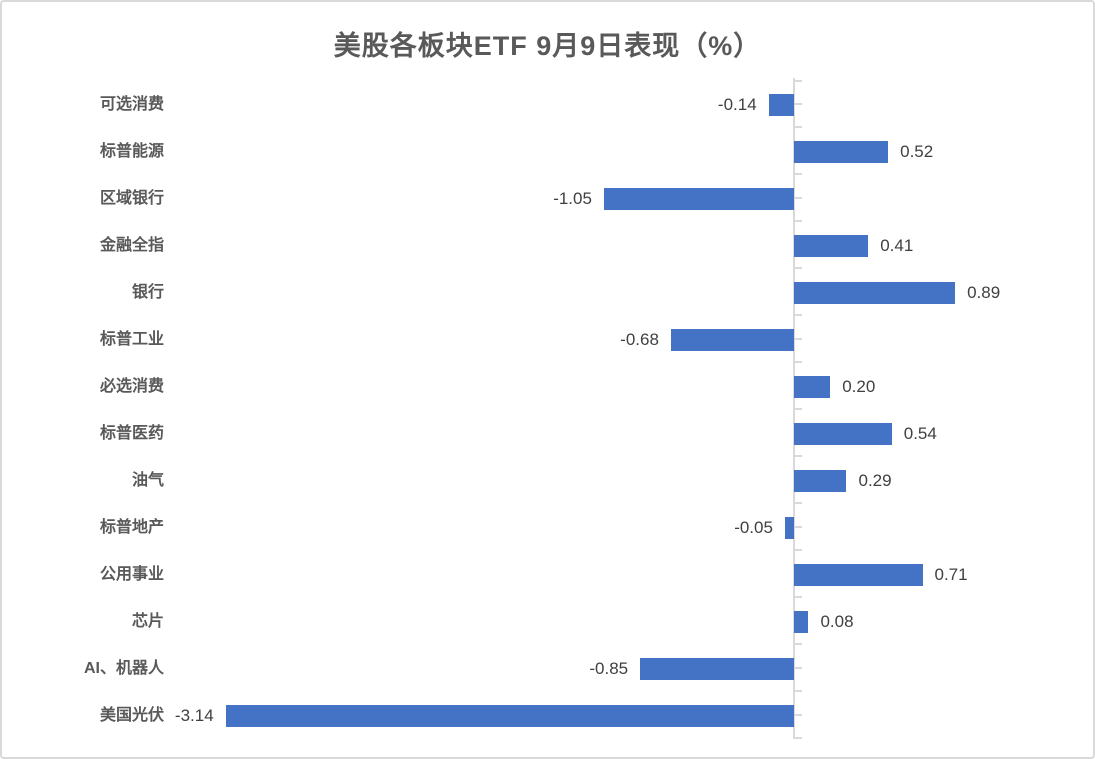 Image resolution: width=1095 pixels, height=759 pixels. Describe the element at coordinates (131, 574) in the screenshot. I see `category-label: 公用事业` at that location.